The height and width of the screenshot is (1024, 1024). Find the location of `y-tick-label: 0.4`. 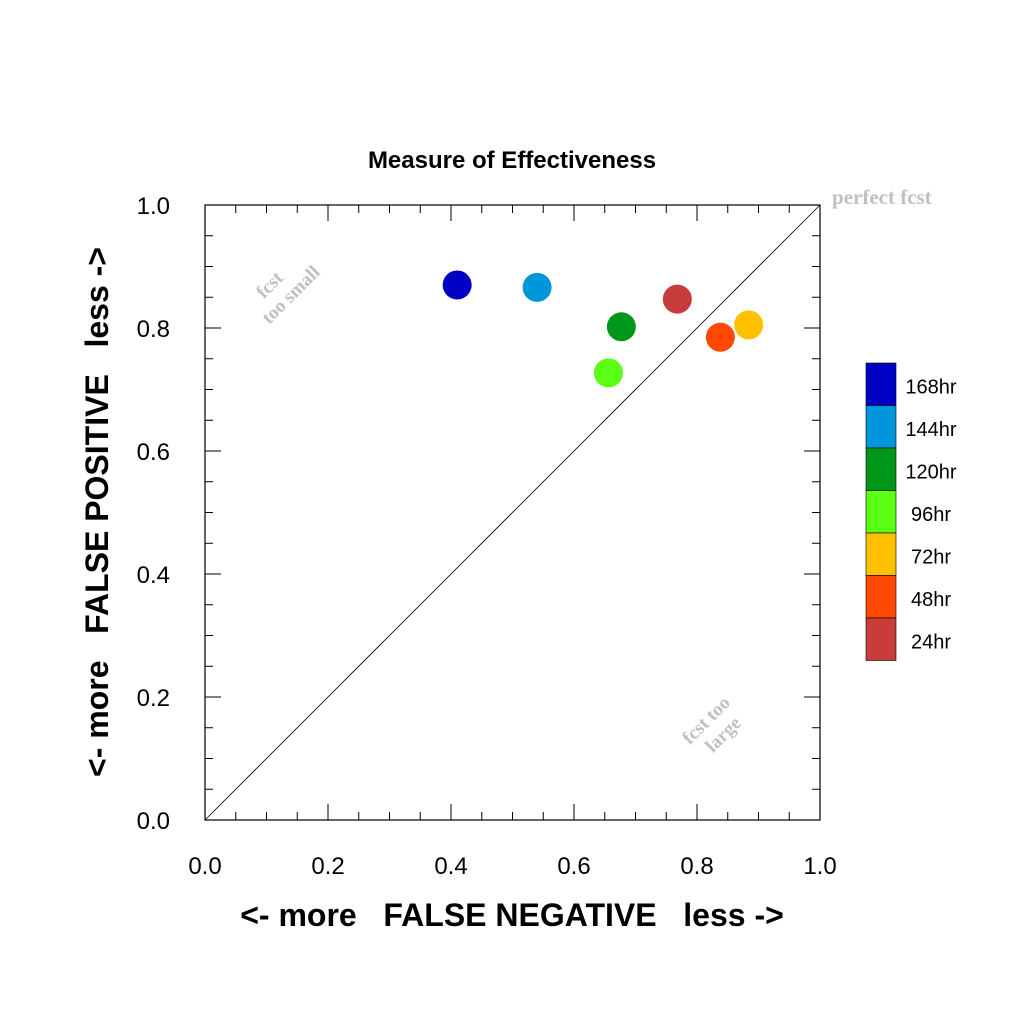

y-tick-label: 0.4 is located at coordinates (153, 575).